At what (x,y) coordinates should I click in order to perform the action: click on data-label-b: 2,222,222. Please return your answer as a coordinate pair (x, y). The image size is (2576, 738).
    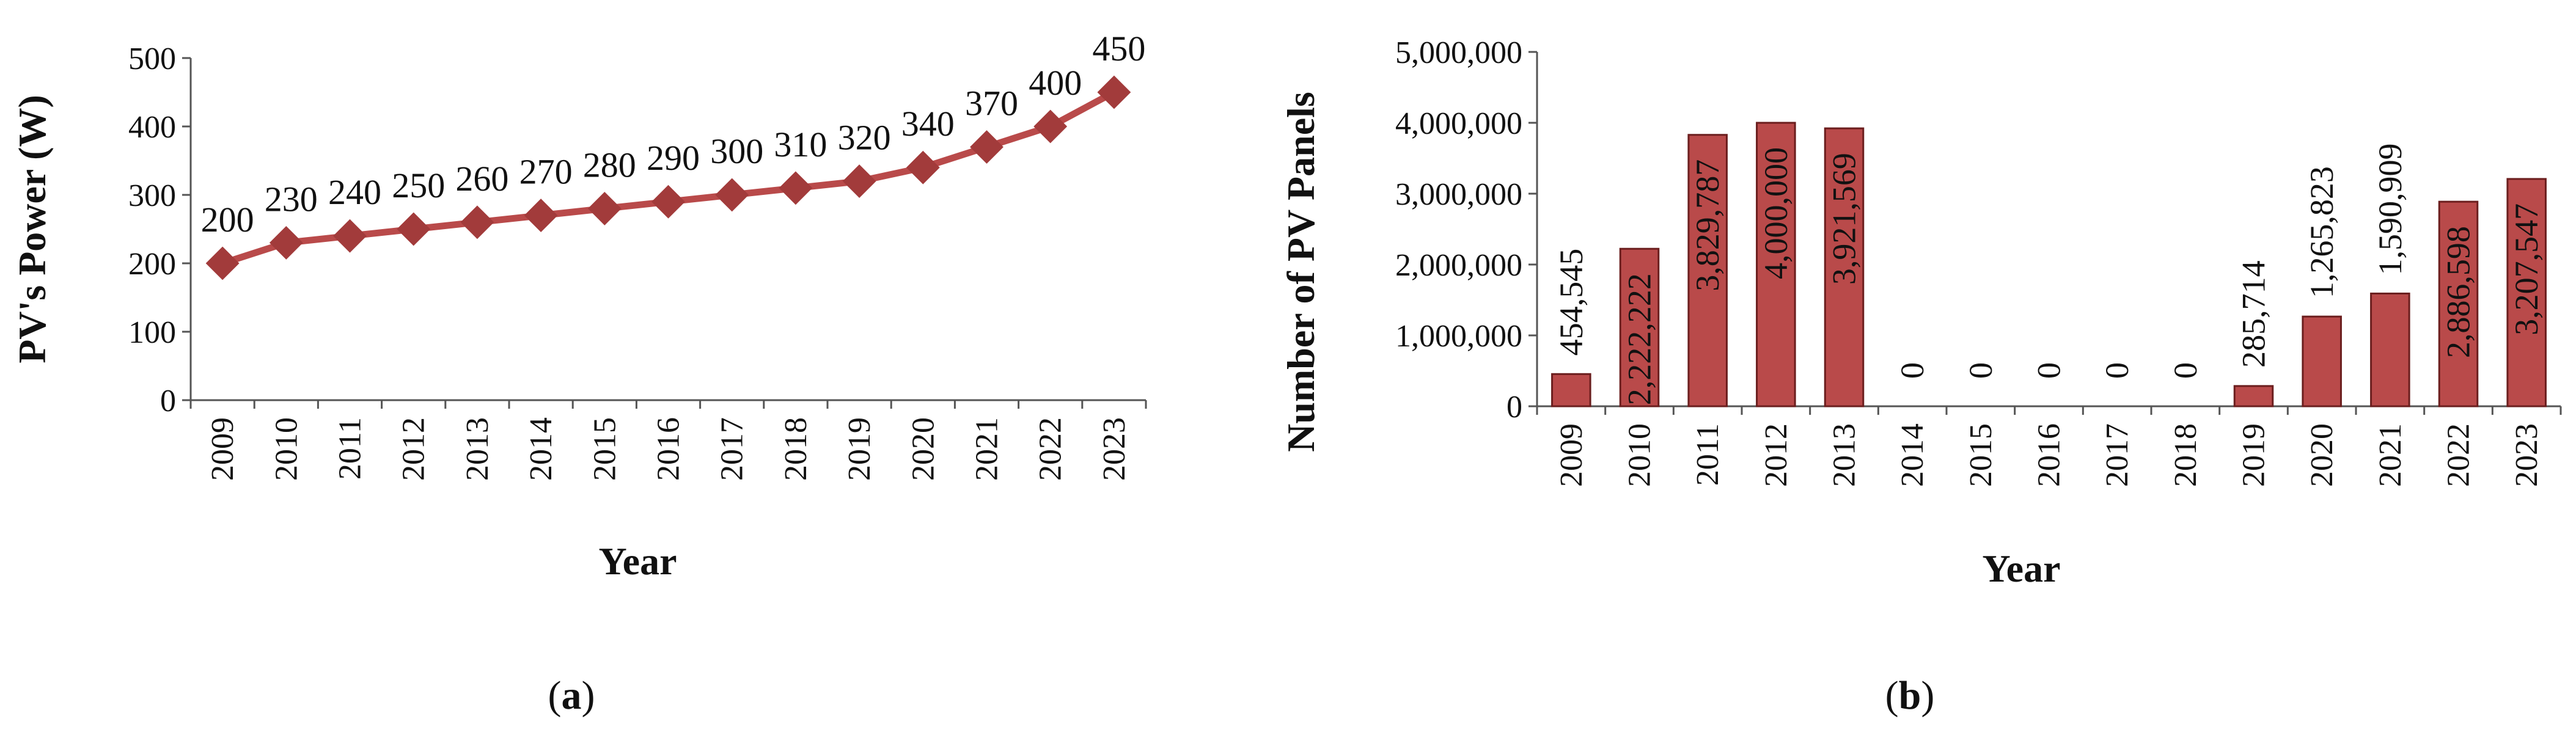
    Looking at the image, I should click on (1639, 339).